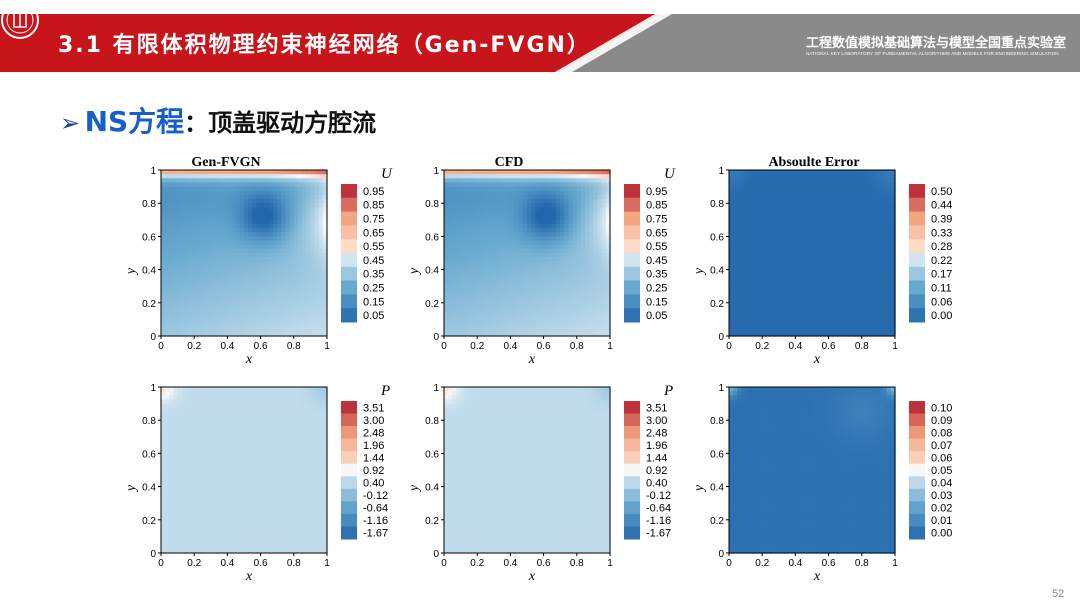 The image size is (1080, 607). What do you see at coordinates (149, 237) in the screenshot?
I see `y-tick-label: 0.6` at bounding box center [149, 237].